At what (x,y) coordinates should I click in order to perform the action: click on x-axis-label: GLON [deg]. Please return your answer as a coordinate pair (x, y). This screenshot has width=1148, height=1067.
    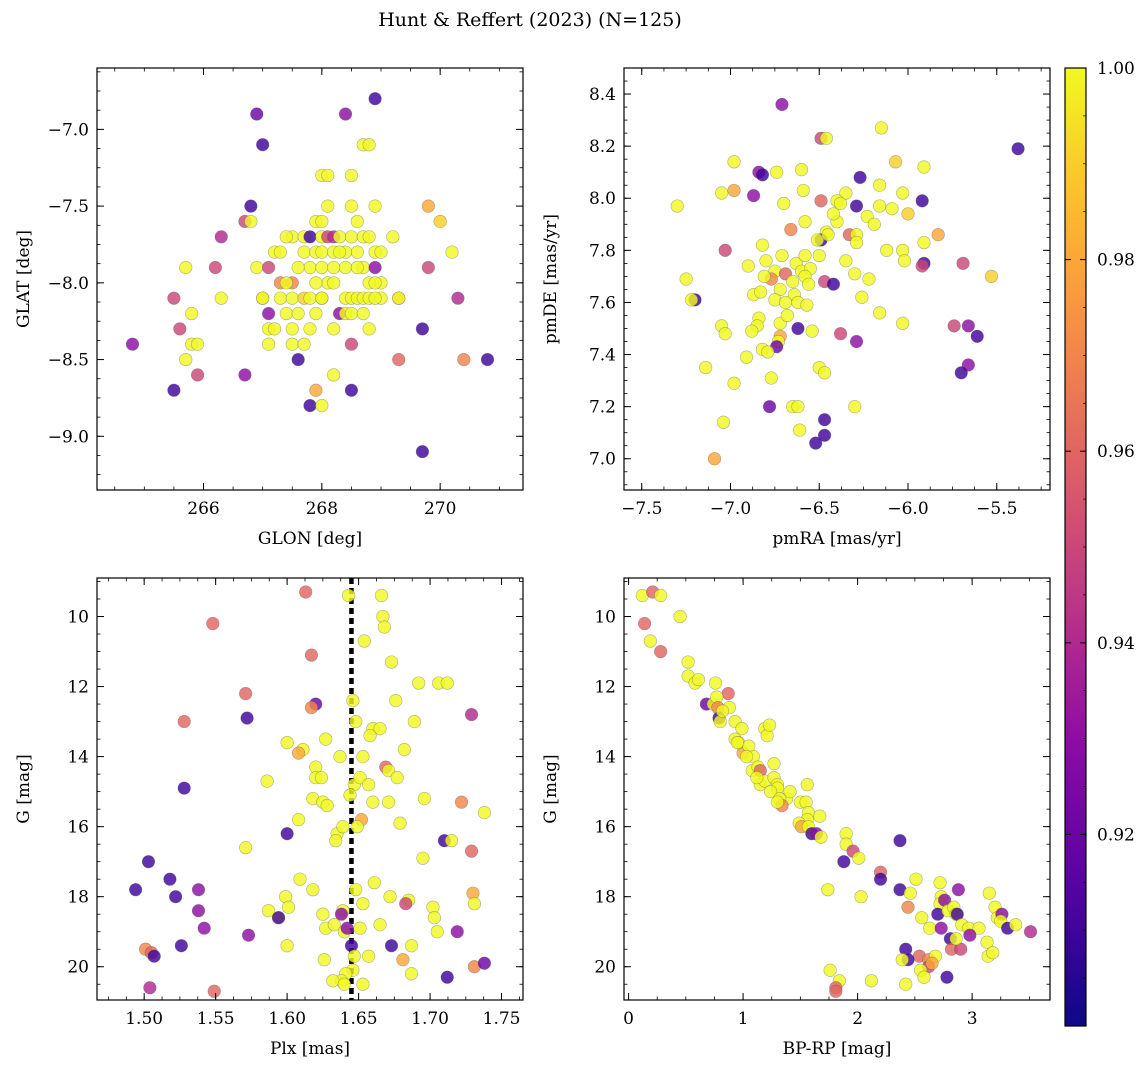
    Looking at the image, I should click on (310, 539).